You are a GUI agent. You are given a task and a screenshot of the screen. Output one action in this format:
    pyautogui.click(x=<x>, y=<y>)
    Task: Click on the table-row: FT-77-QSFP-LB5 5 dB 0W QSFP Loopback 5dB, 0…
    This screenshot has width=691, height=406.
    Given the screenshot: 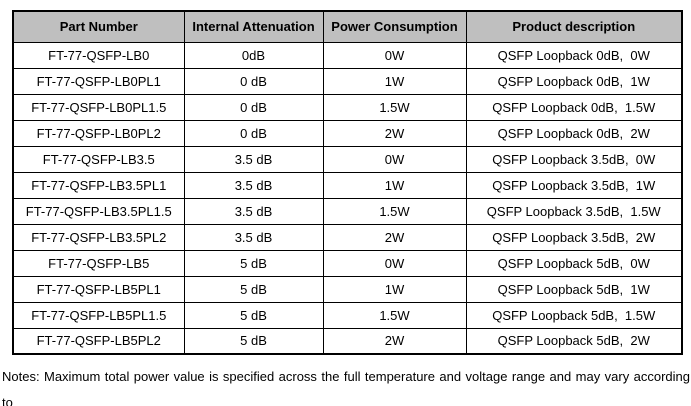 What is the action you would take?
    pyautogui.click(x=347, y=263)
    